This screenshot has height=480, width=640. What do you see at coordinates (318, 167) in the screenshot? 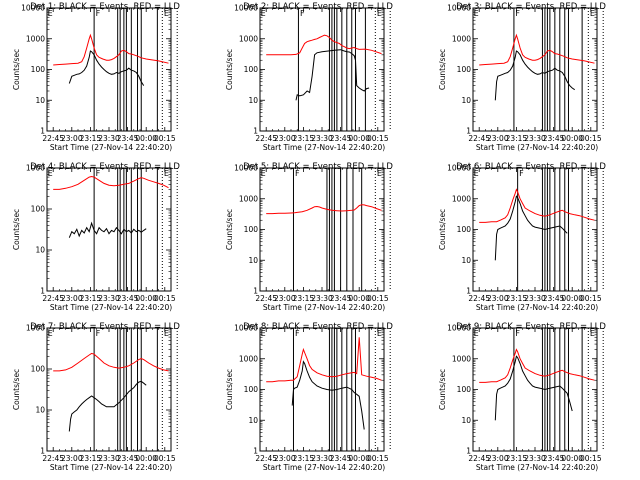
I see `plot-title: Det 5: BLACK = Events, RED = LLD` at bounding box center [318, 167].